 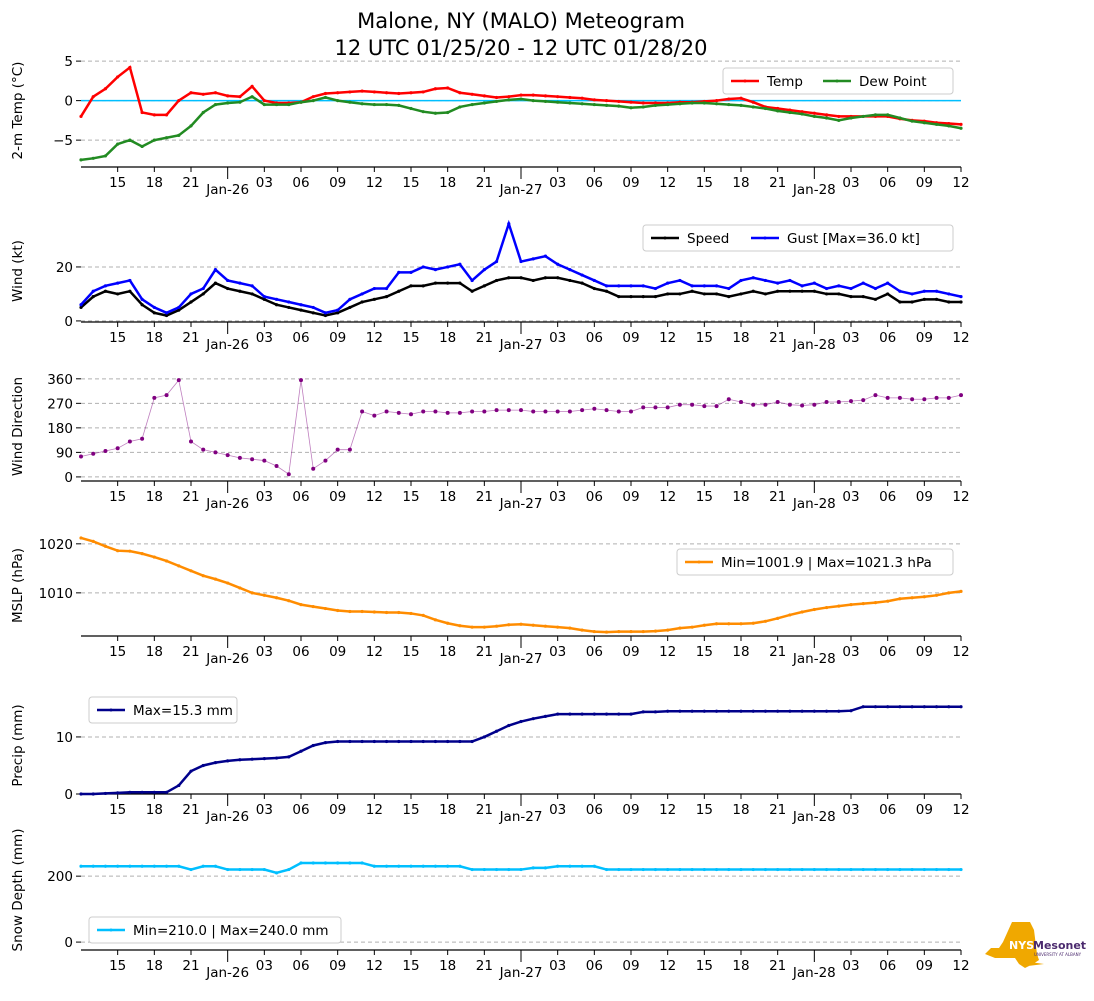 I want to click on chart-subtitle: 12 UTC 01/25/20 - 12 UTC 01/28/20, so click(x=521, y=48).